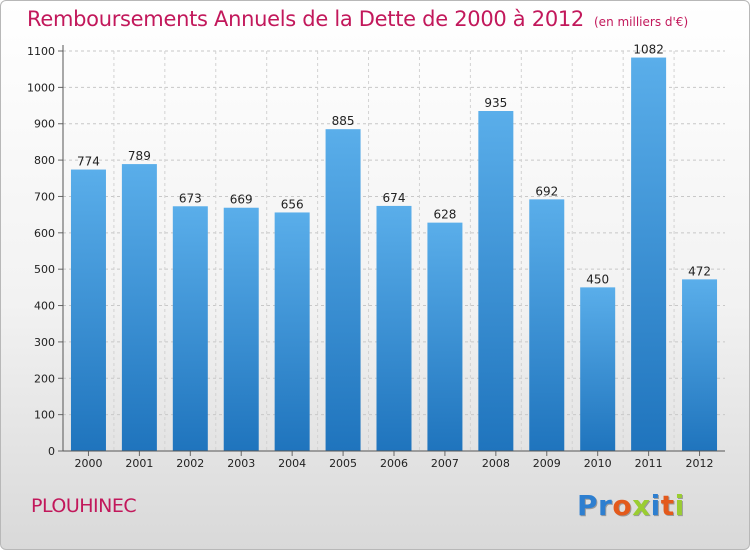 The image size is (750, 550). What do you see at coordinates (622, 505) in the screenshot?
I see `logo-letter: o` at bounding box center [622, 505].